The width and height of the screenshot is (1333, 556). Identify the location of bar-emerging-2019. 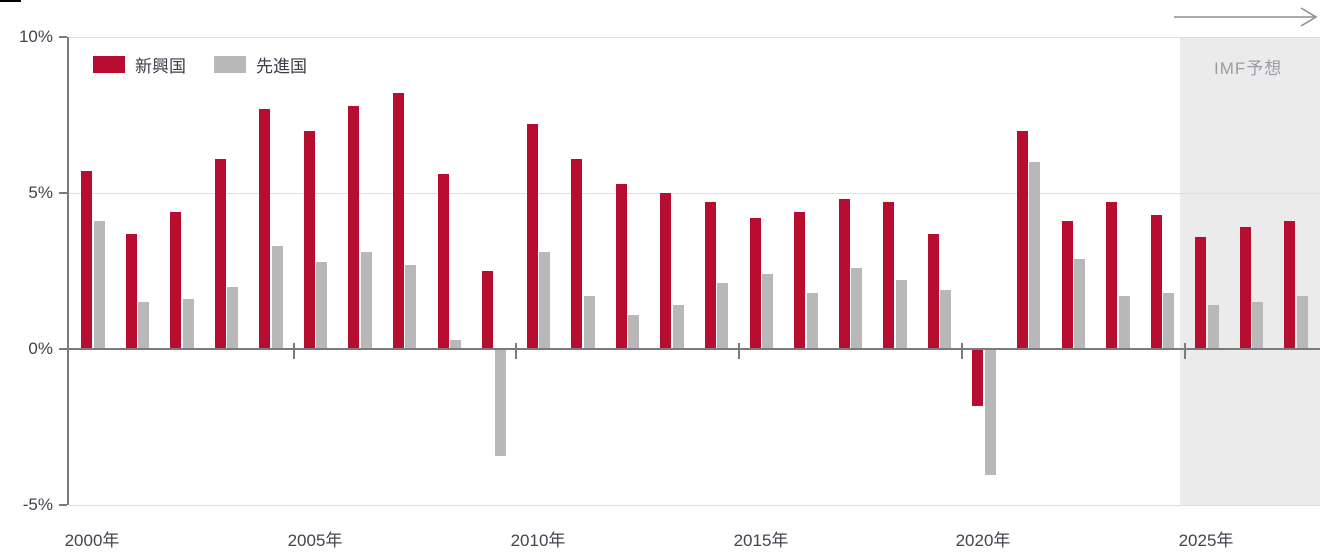
(933, 291).